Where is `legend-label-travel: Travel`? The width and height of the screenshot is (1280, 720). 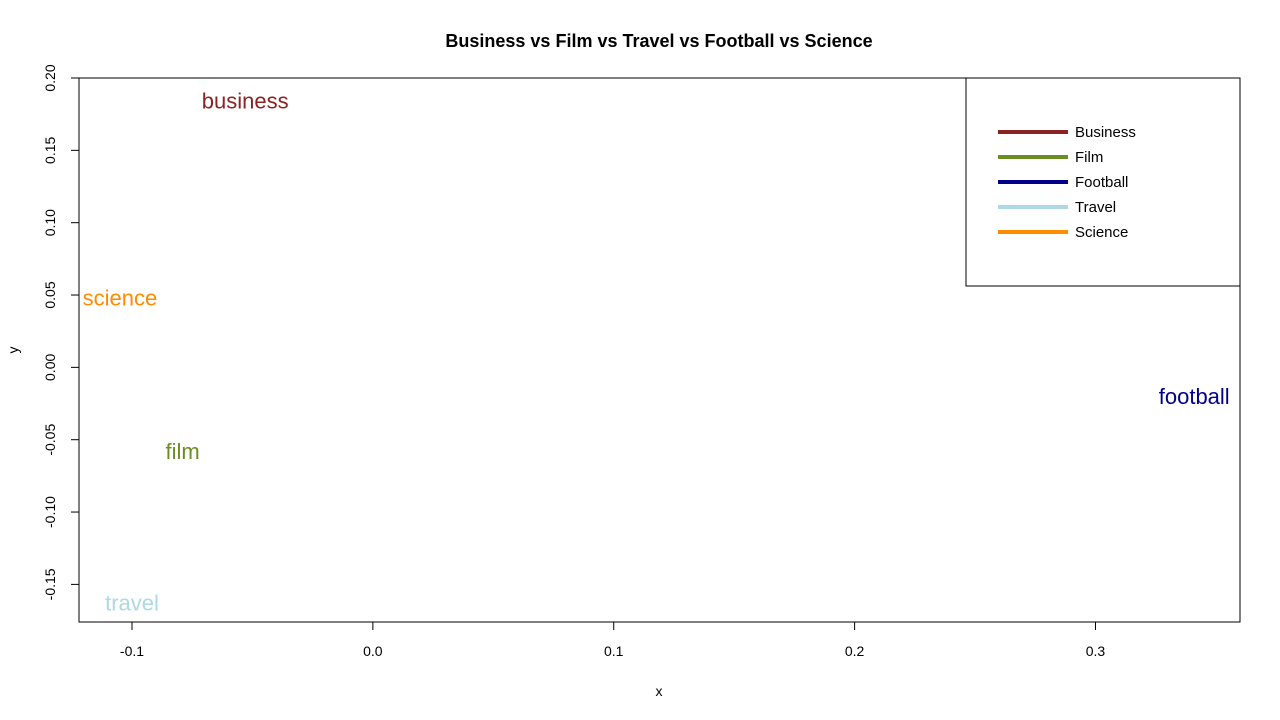 legend-label-travel: Travel is located at coordinates (1095, 207).